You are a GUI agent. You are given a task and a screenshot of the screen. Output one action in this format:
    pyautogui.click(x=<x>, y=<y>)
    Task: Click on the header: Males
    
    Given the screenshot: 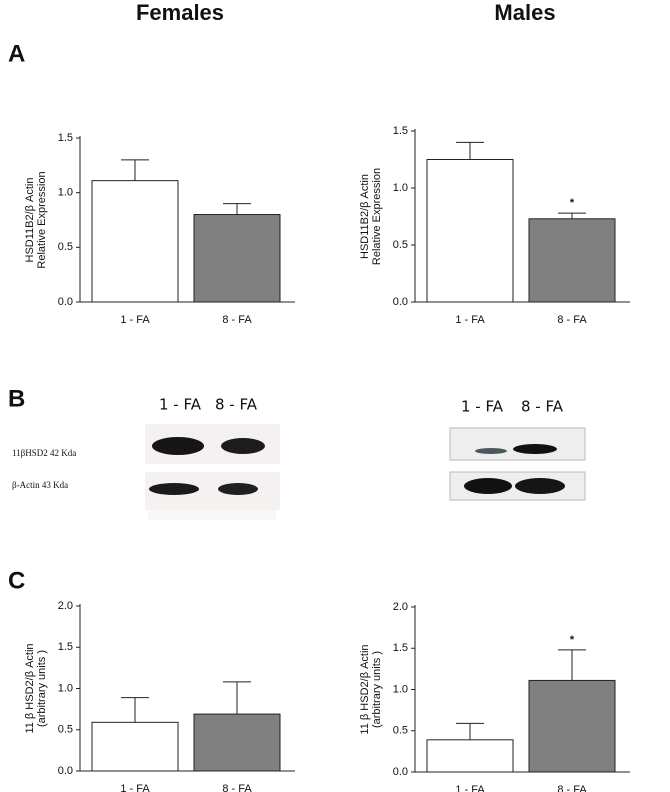 What is the action you would take?
    pyautogui.click(x=524, y=12)
    